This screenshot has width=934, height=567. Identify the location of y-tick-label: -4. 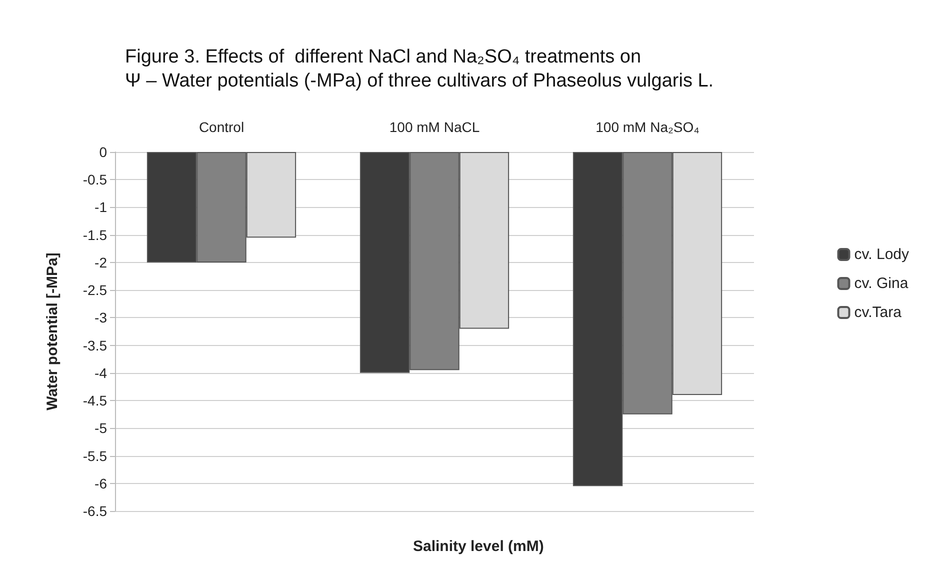
(101, 372).